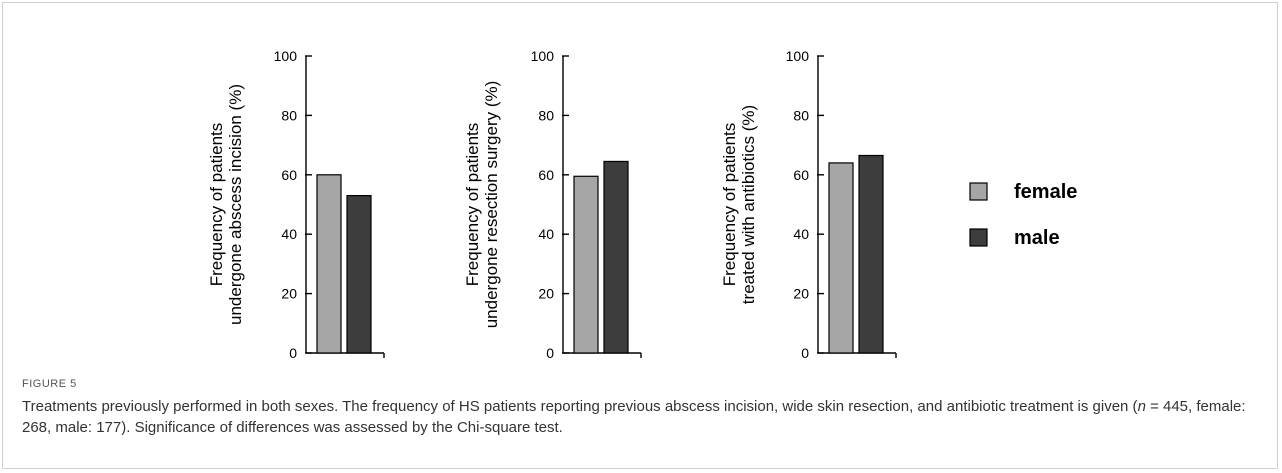 The height and width of the screenshot is (473, 1282). I want to click on y-axis-label-line: treated with antibiotics (%), so click(748, 204).